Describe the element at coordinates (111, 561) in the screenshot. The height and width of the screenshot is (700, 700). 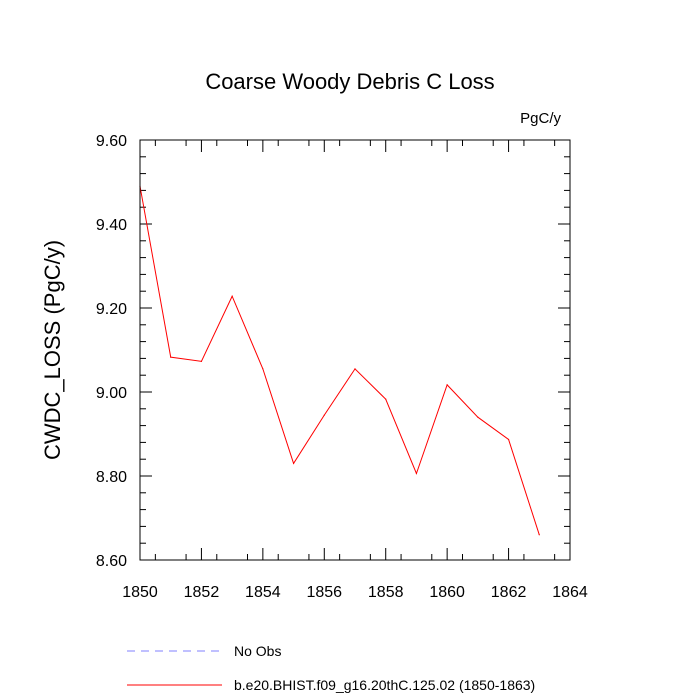
I see `y-tick-label: 8.60` at that location.